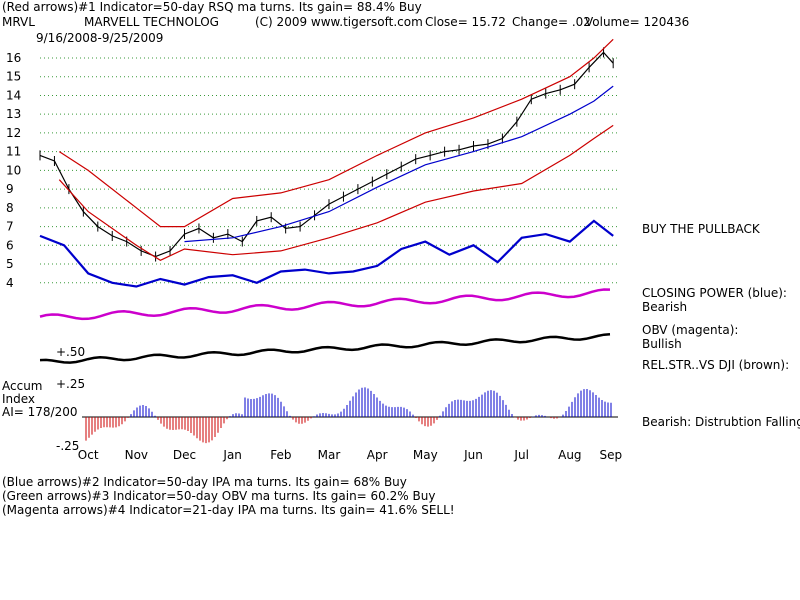 This screenshot has height=600, width=800. I want to click on x-tick-label-nov: Nov, so click(136, 455).